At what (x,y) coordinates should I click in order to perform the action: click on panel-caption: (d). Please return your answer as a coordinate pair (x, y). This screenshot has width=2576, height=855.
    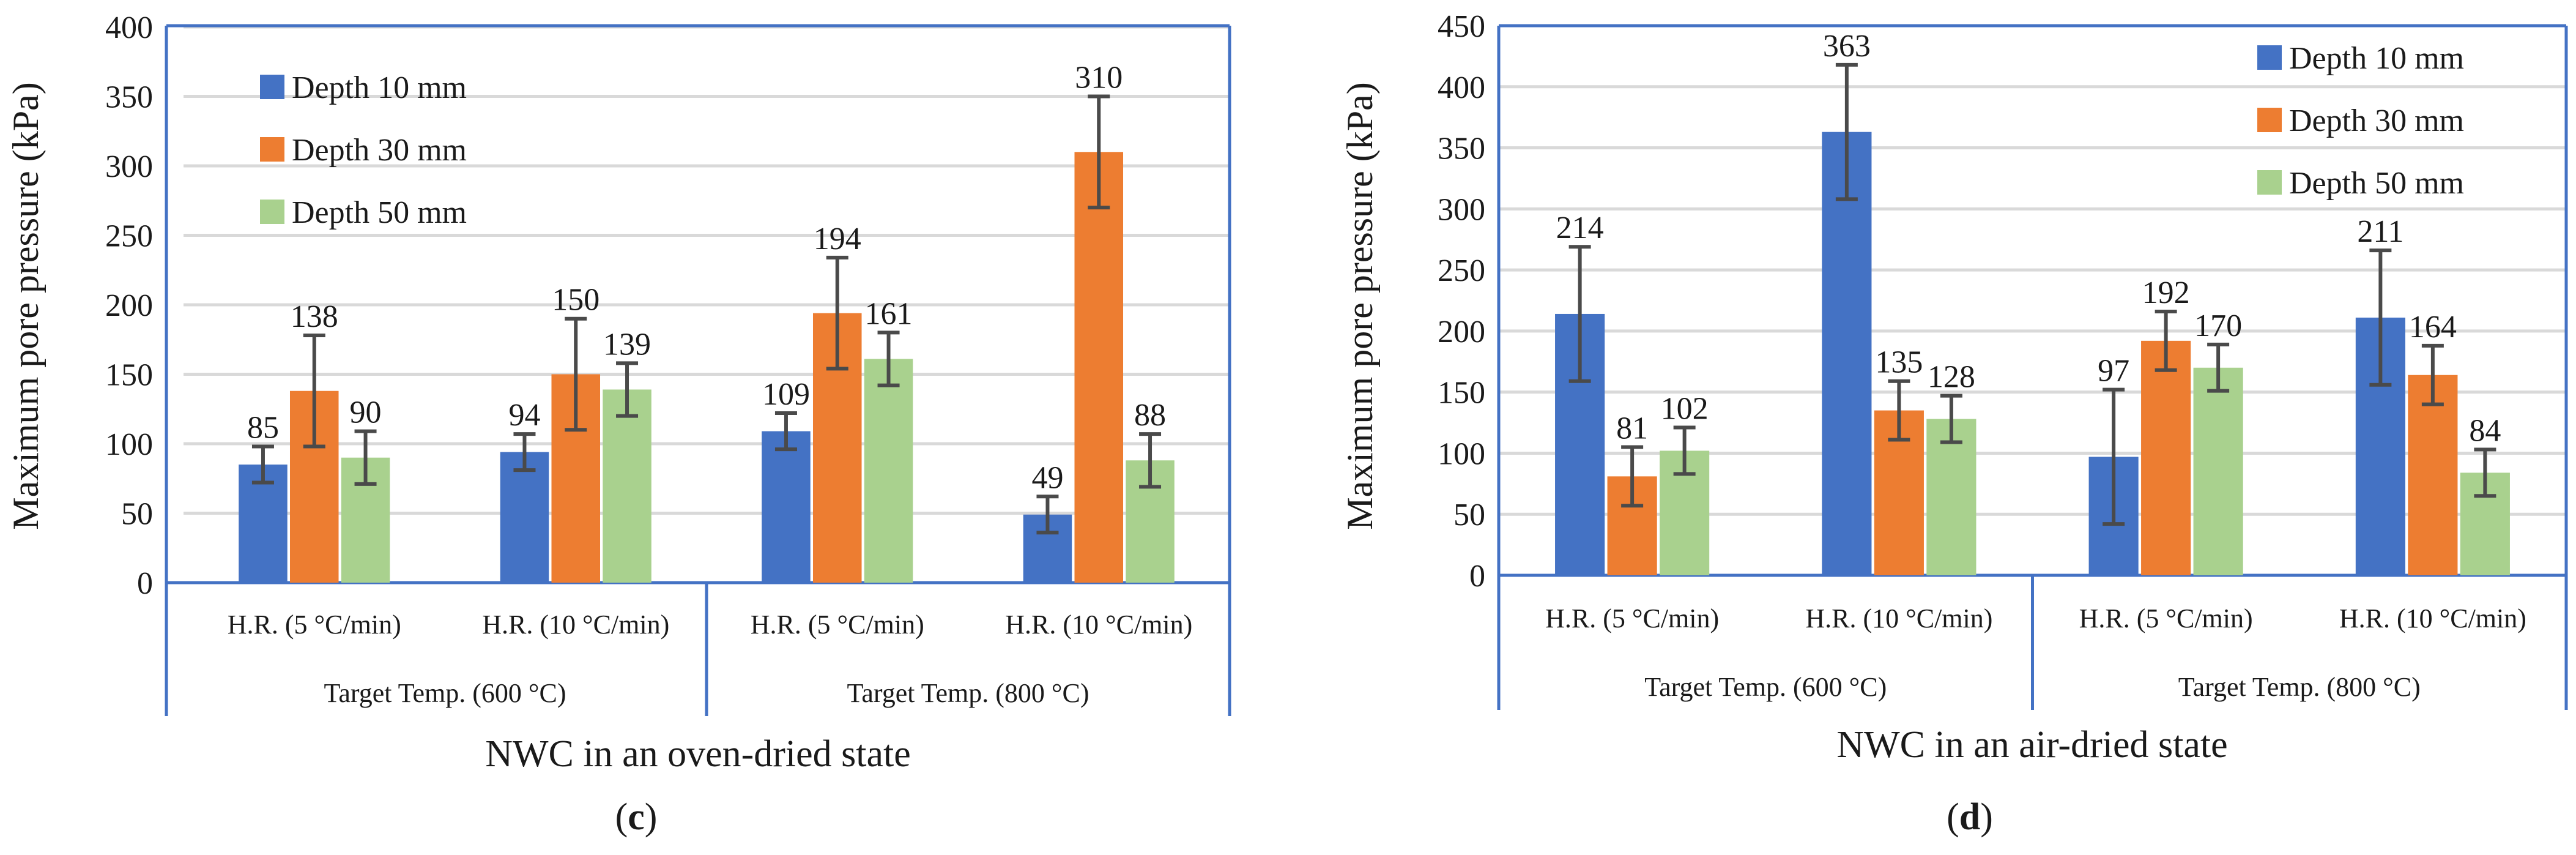
    Looking at the image, I should click on (1970, 817).